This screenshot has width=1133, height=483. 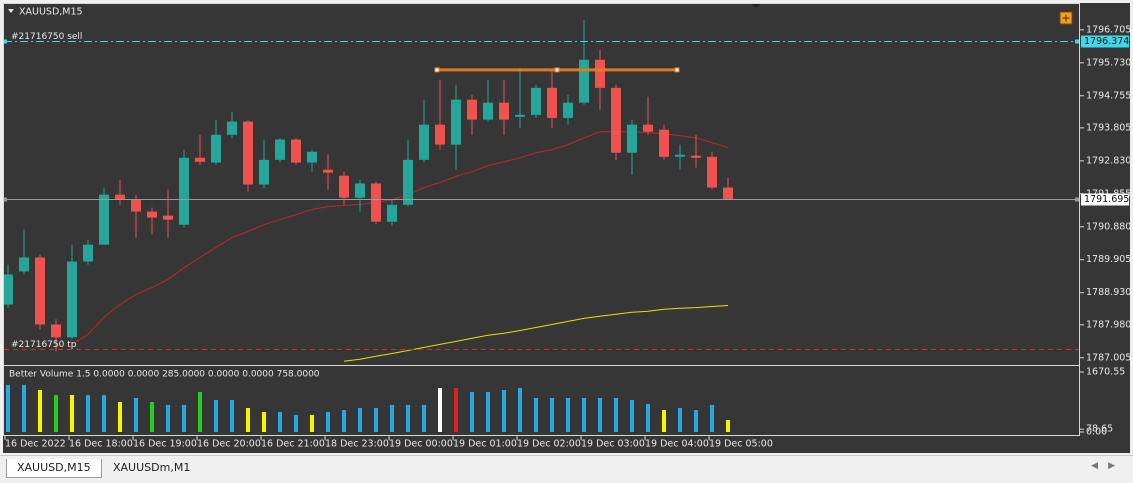 What do you see at coordinates (1108, 292) in the screenshot?
I see `y-tick-label: 1788.930` at bounding box center [1108, 292].